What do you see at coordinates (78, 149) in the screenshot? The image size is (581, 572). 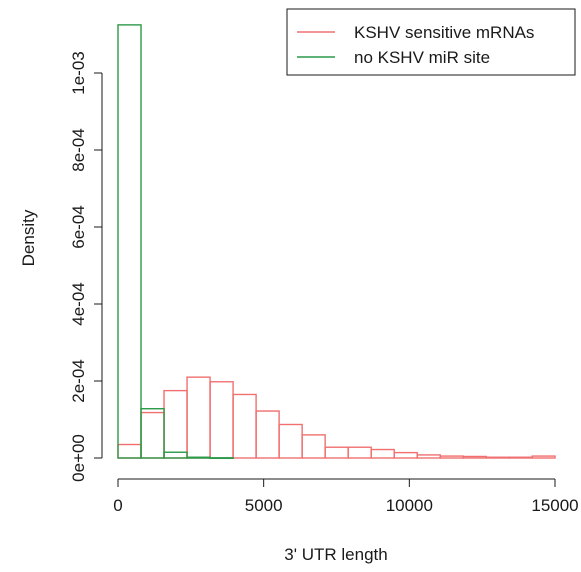 I see `y-tick-label-4: 8e-04` at bounding box center [78, 149].